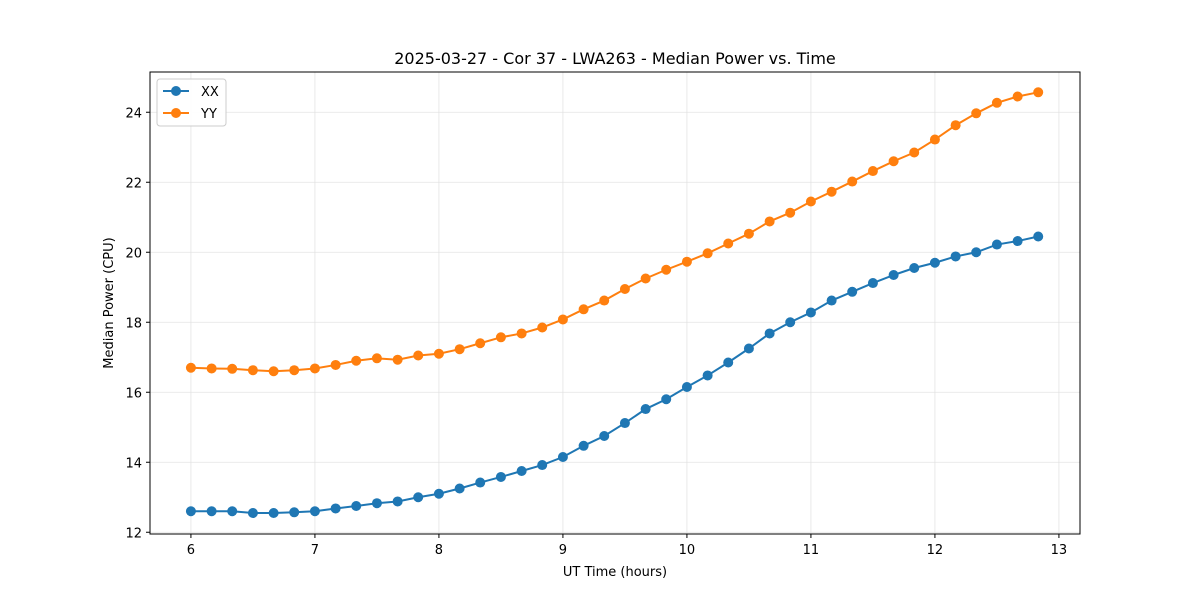 The height and width of the screenshot is (604, 1200). I want to click on y-axis-ticks: 12 14 16 18 20 22 24, so click(137, 323).